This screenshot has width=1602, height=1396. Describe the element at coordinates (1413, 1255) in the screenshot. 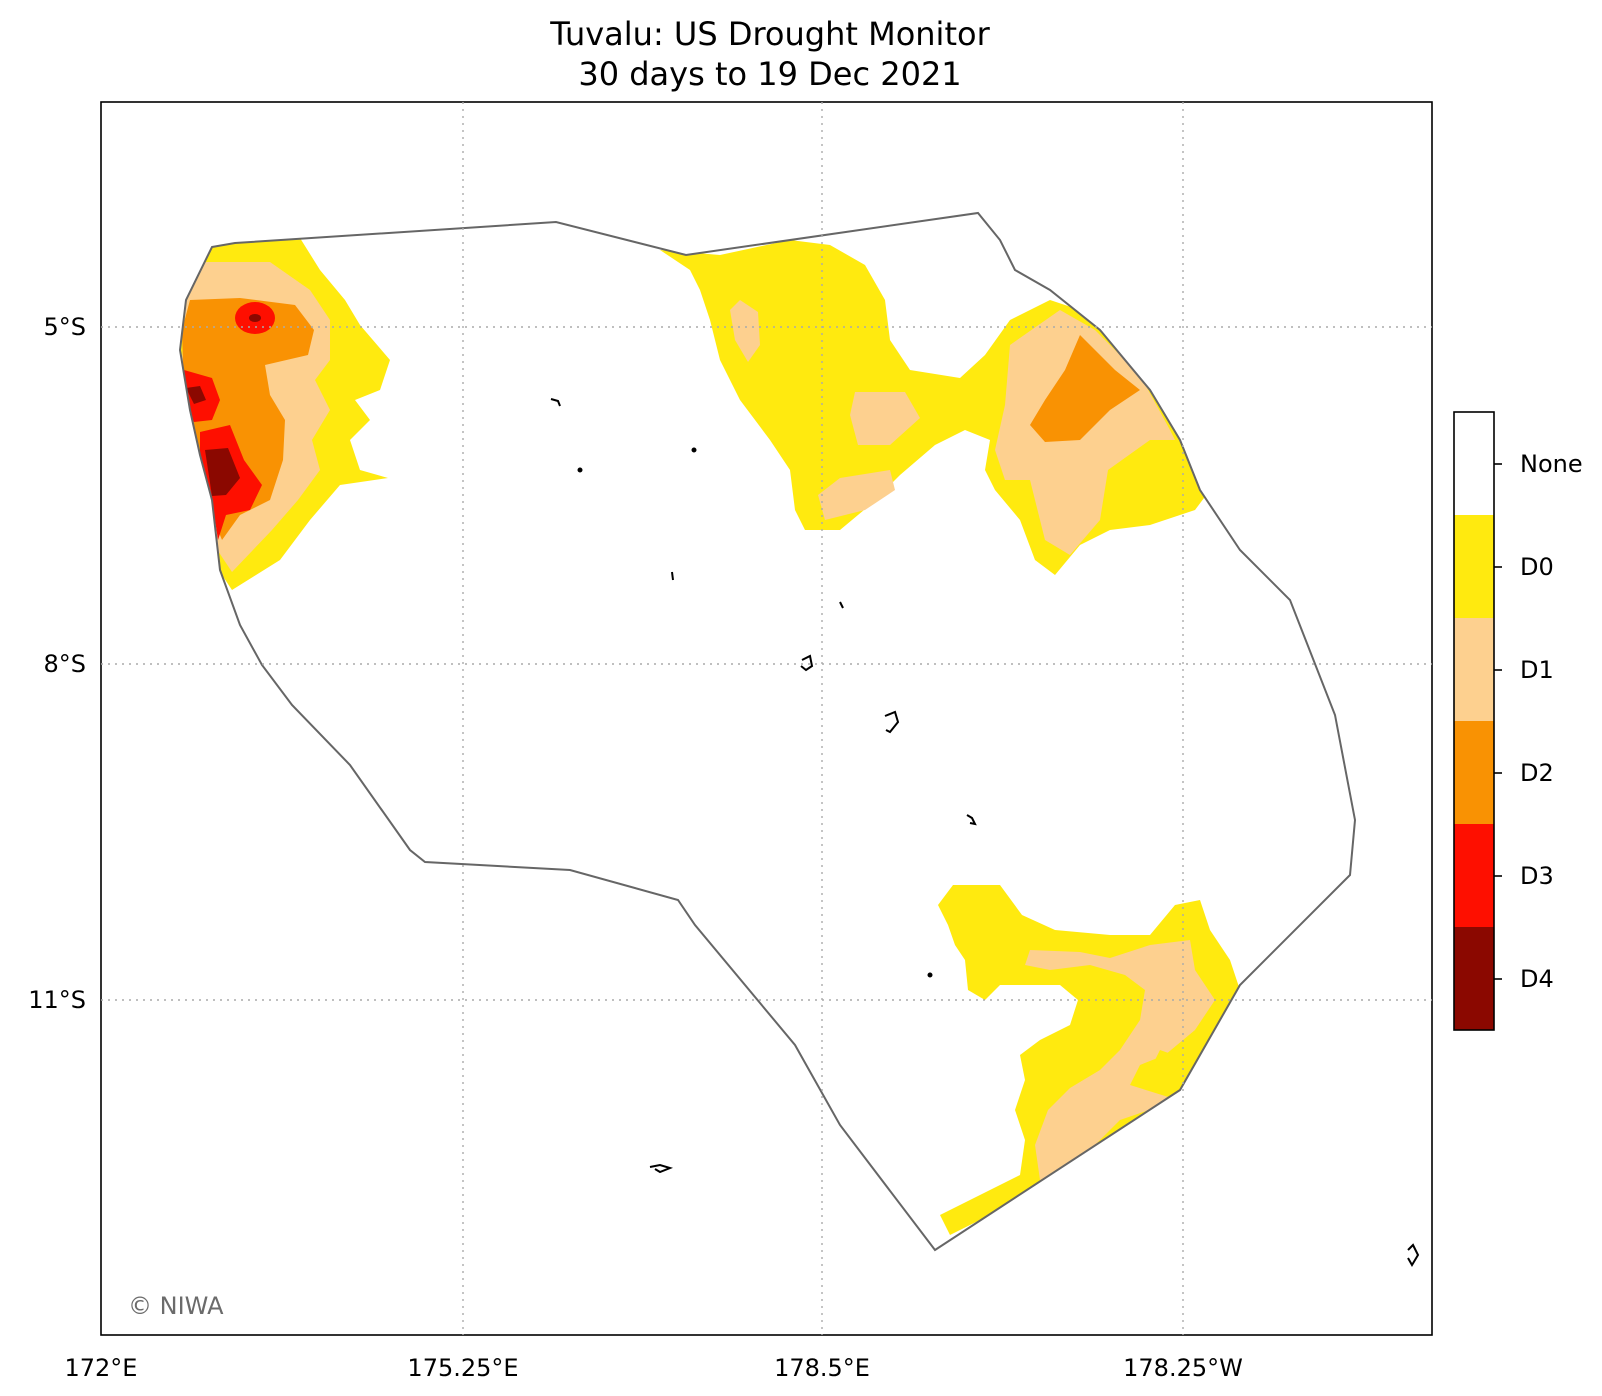

I see `island-southeast` at that location.